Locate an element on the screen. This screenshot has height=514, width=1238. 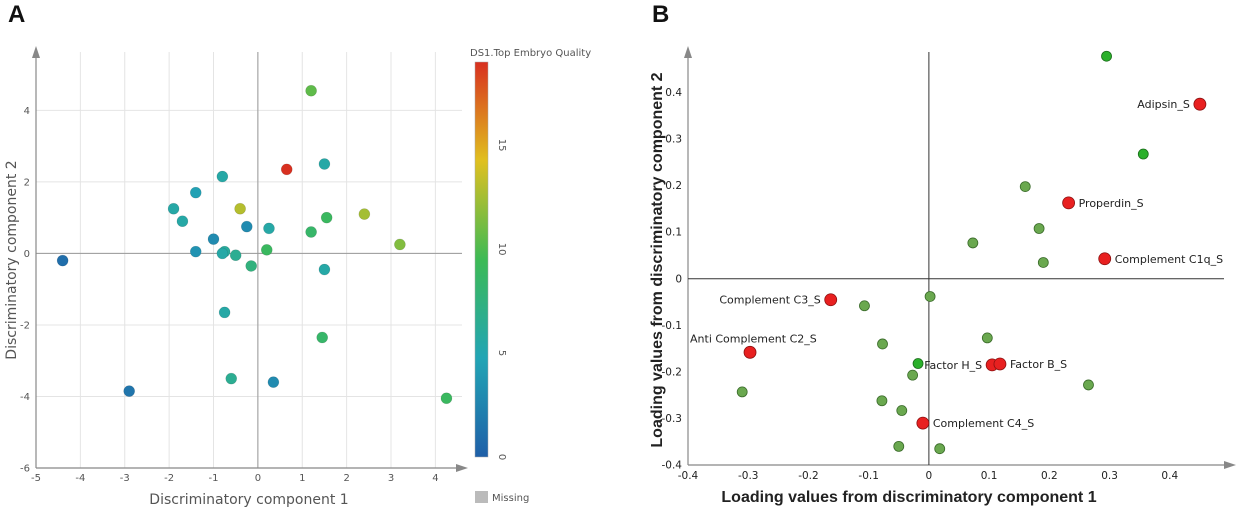
y-tick-label: 0.2 is located at coordinates (673, 186).